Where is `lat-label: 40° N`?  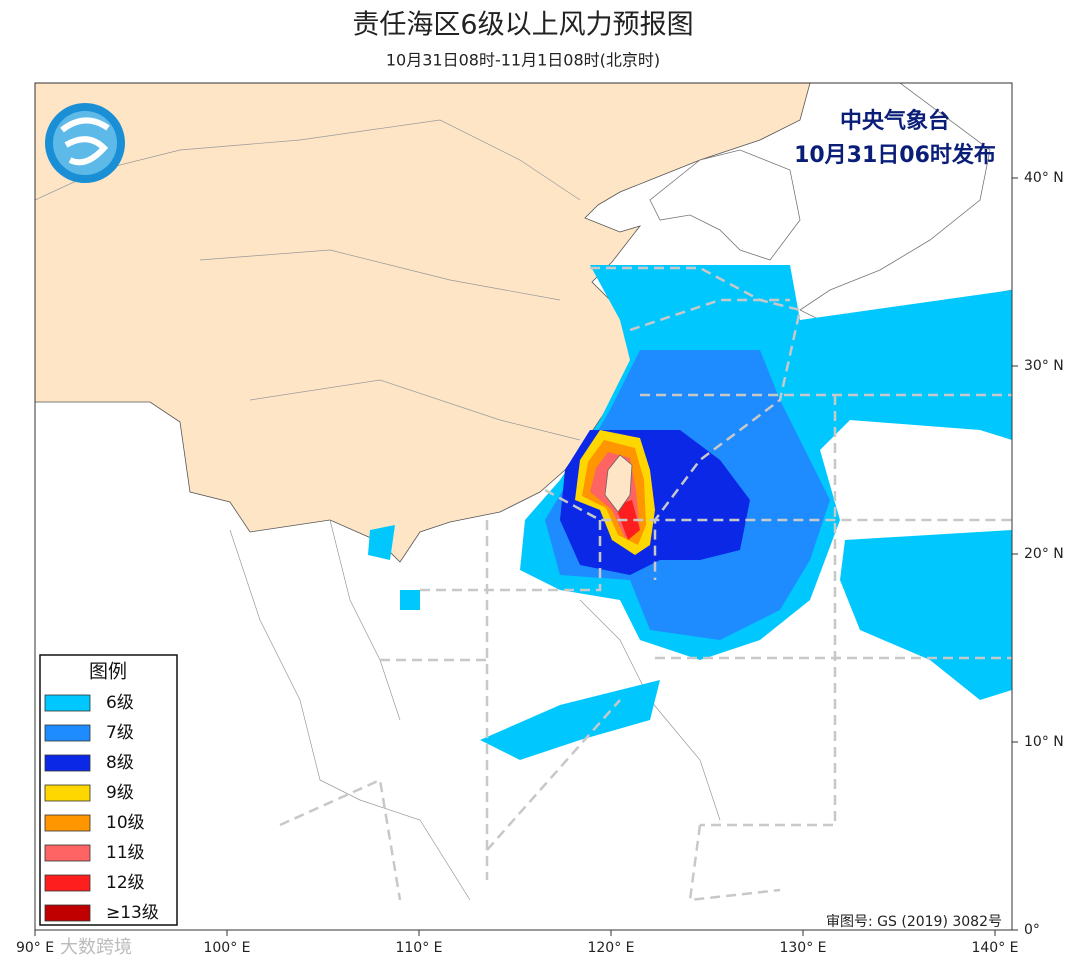
lat-label: 40° N is located at coordinates (1044, 178).